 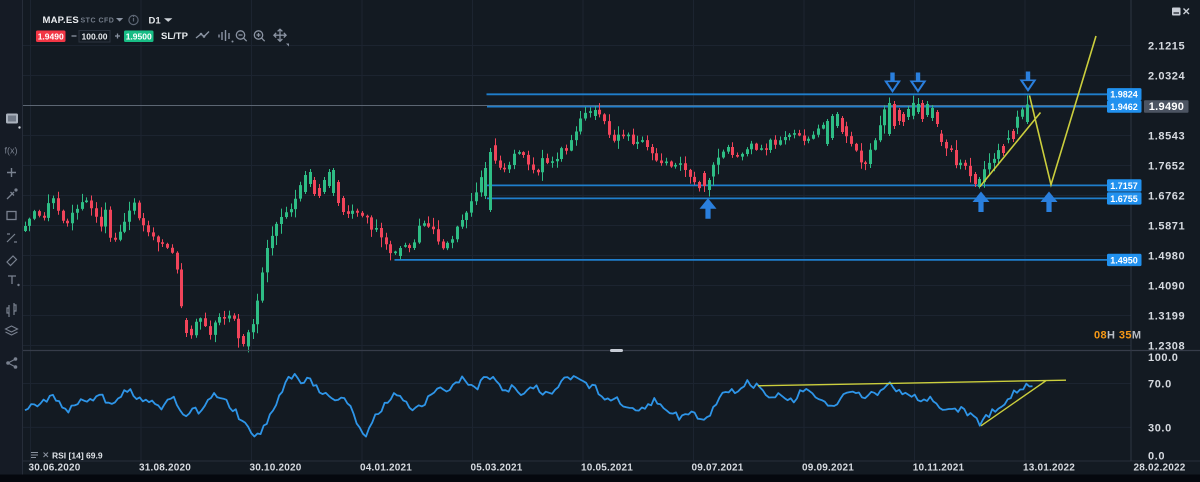 I want to click on svg-text: 1.4950, so click(x=1124, y=260).